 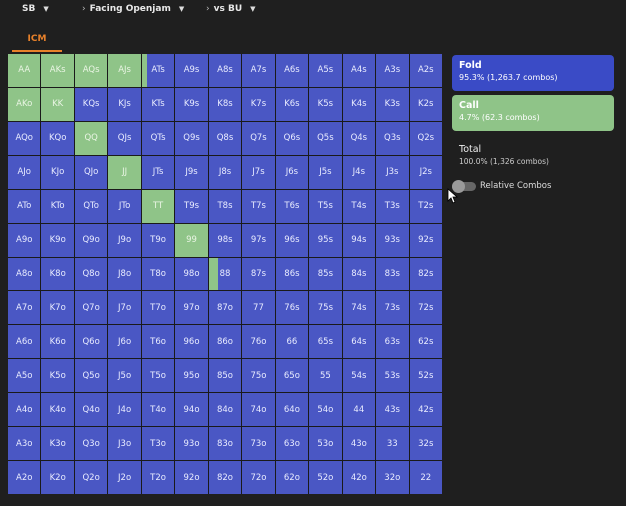 What do you see at coordinates (533, 73) in the screenshot?
I see `fold-legend: Fold 95.3% (1,263.7 combos)` at bounding box center [533, 73].